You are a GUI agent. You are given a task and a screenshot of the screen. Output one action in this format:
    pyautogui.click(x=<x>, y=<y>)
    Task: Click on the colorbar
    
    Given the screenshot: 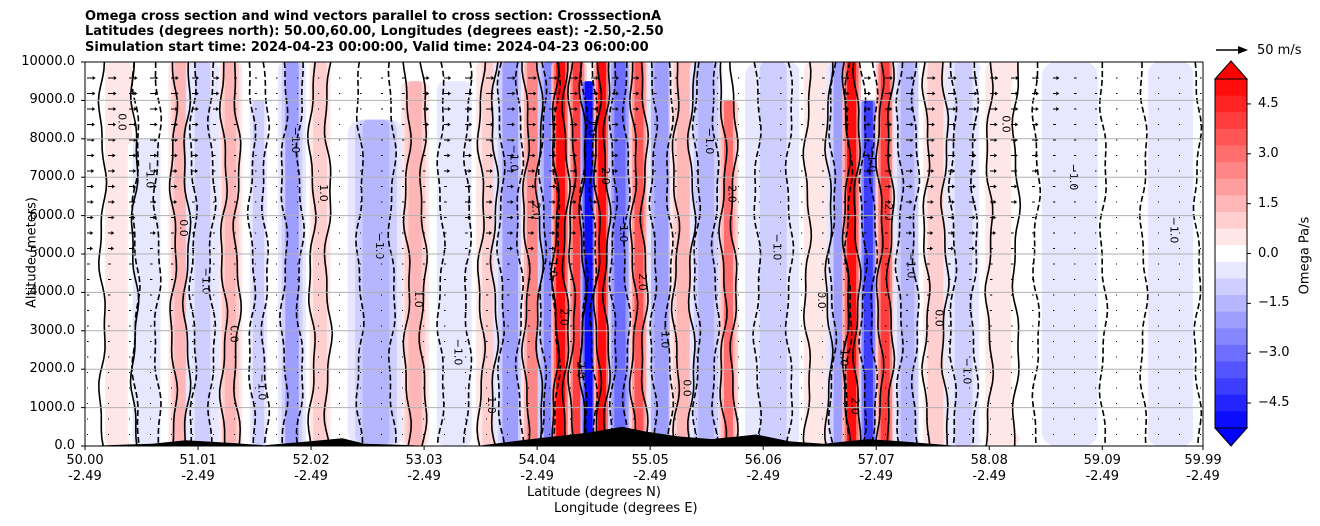 What is the action you would take?
    pyautogui.click(x=1232, y=253)
    